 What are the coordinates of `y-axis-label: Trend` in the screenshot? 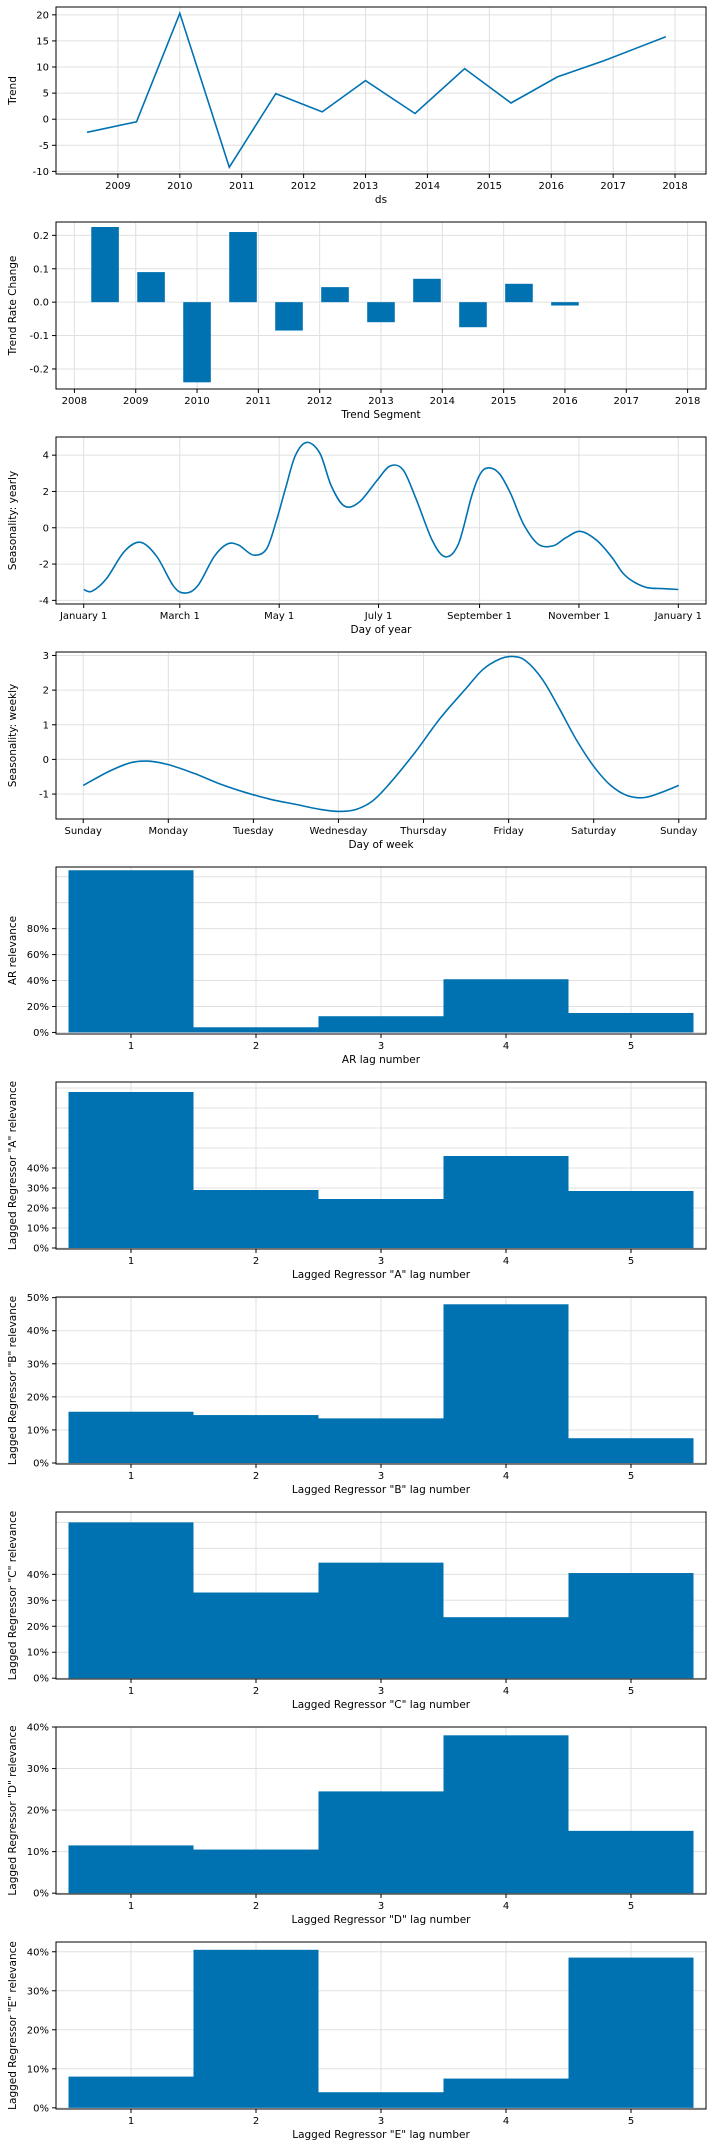 It's located at (13, 91).